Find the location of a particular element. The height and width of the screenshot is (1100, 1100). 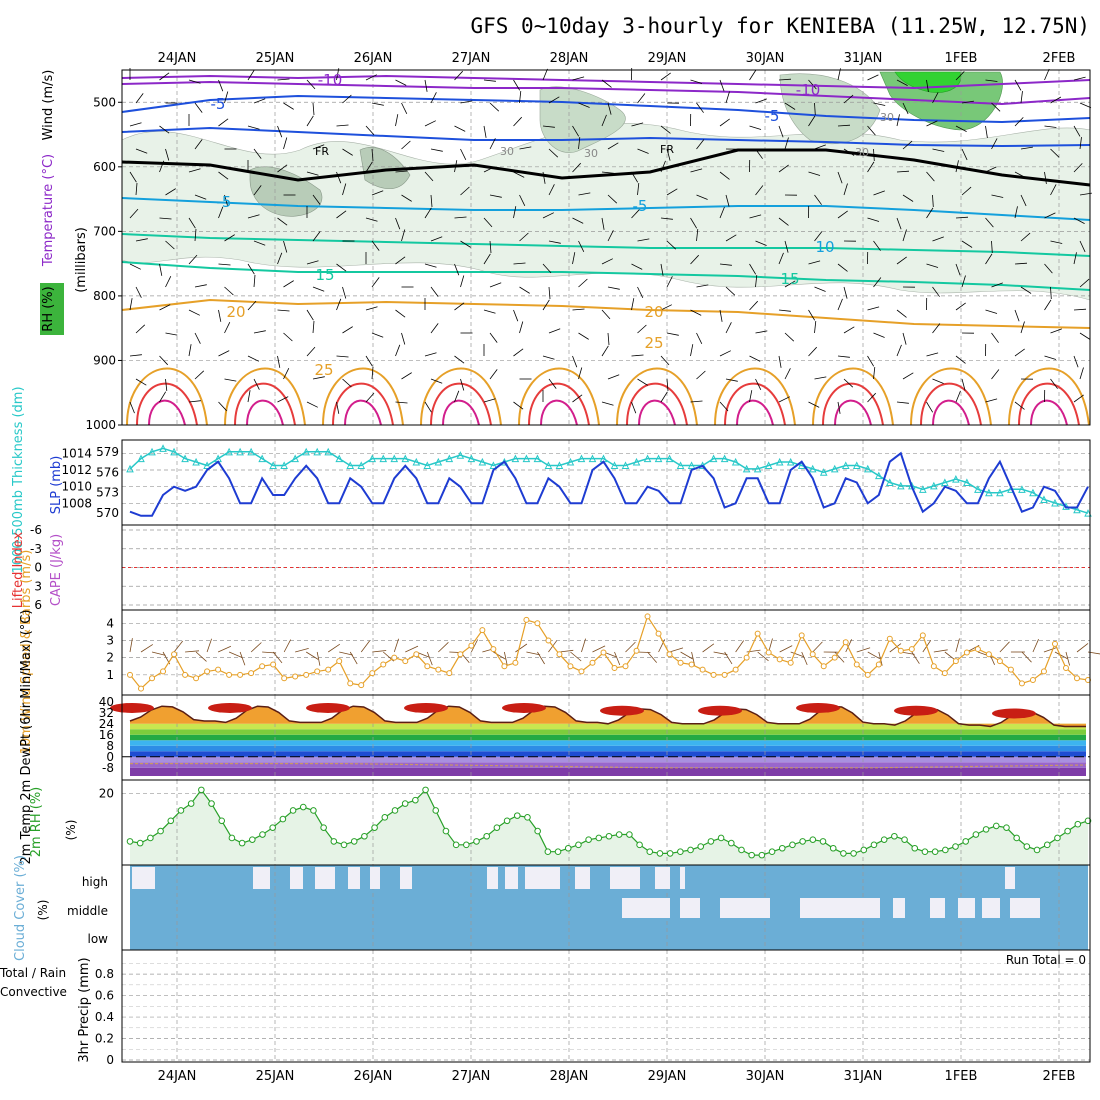

date-label-bottom: 29JAN is located at coordinates (667, 1076).